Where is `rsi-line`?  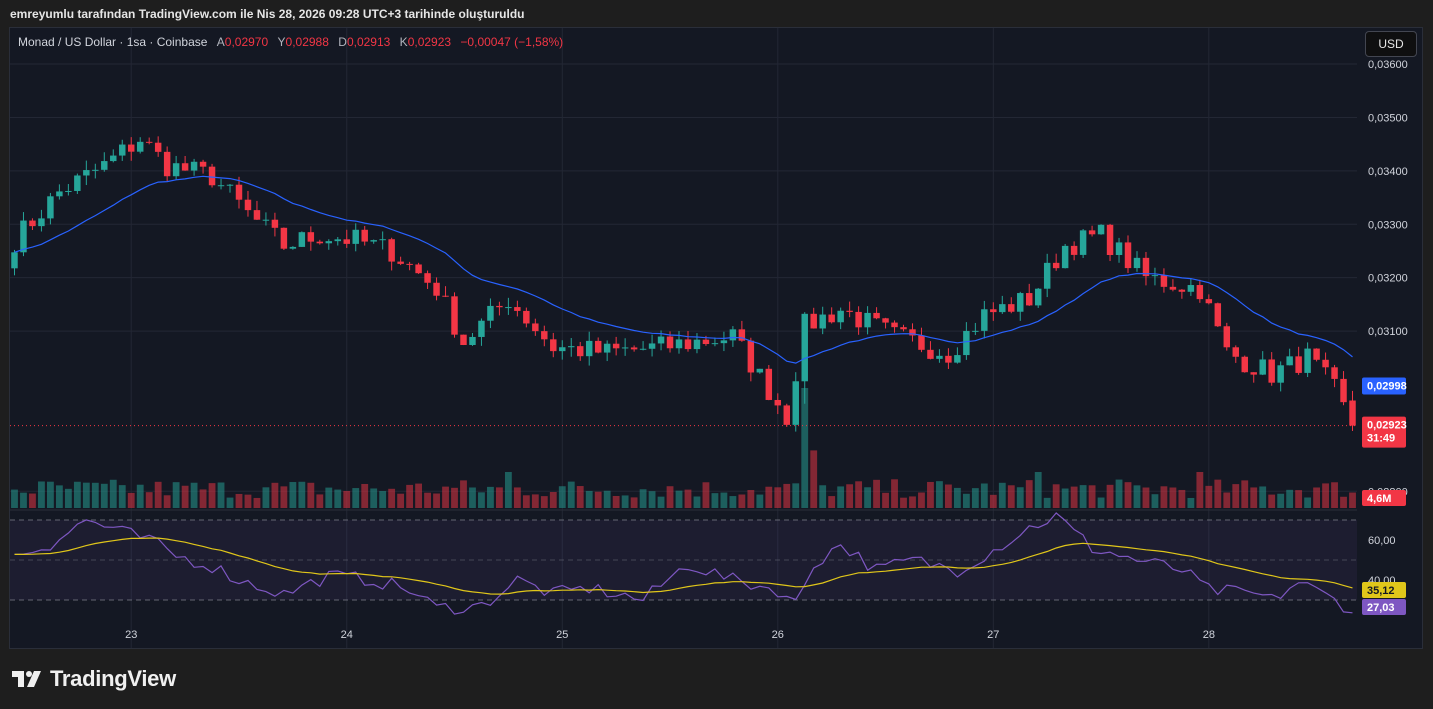
rsi-line is located at coordinates (683, 563).